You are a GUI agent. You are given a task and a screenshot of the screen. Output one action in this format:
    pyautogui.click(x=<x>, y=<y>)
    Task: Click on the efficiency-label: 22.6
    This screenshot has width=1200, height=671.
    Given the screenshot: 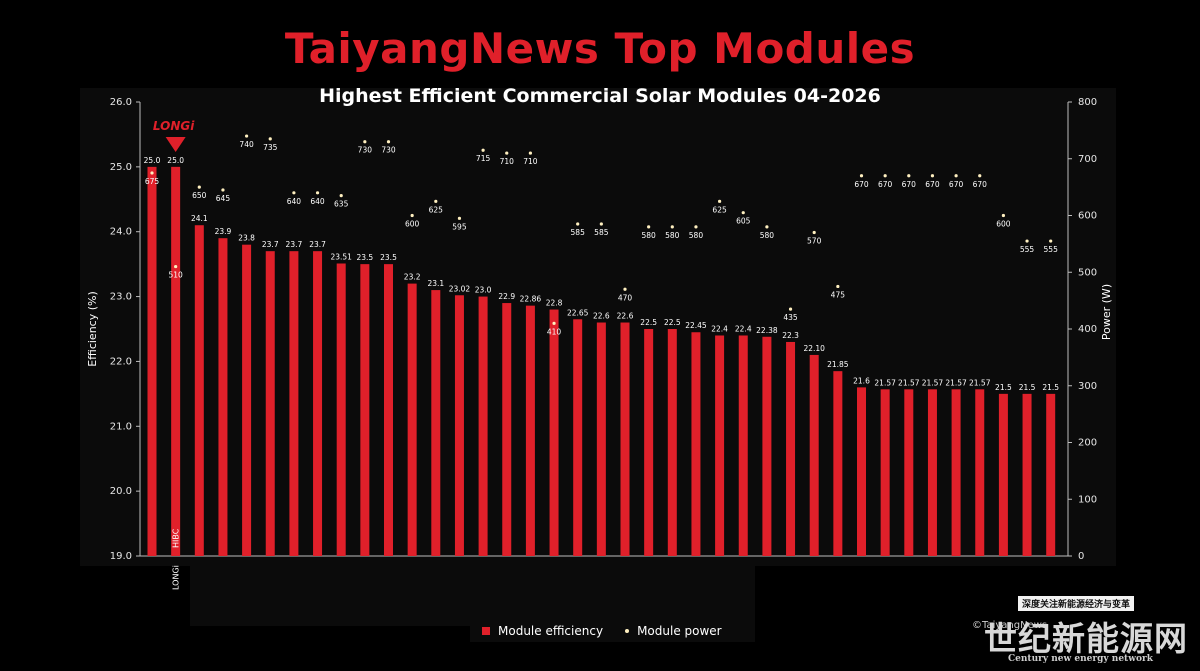 What is the action you would take?
    pyautogui.click(x=601, y=316)
    